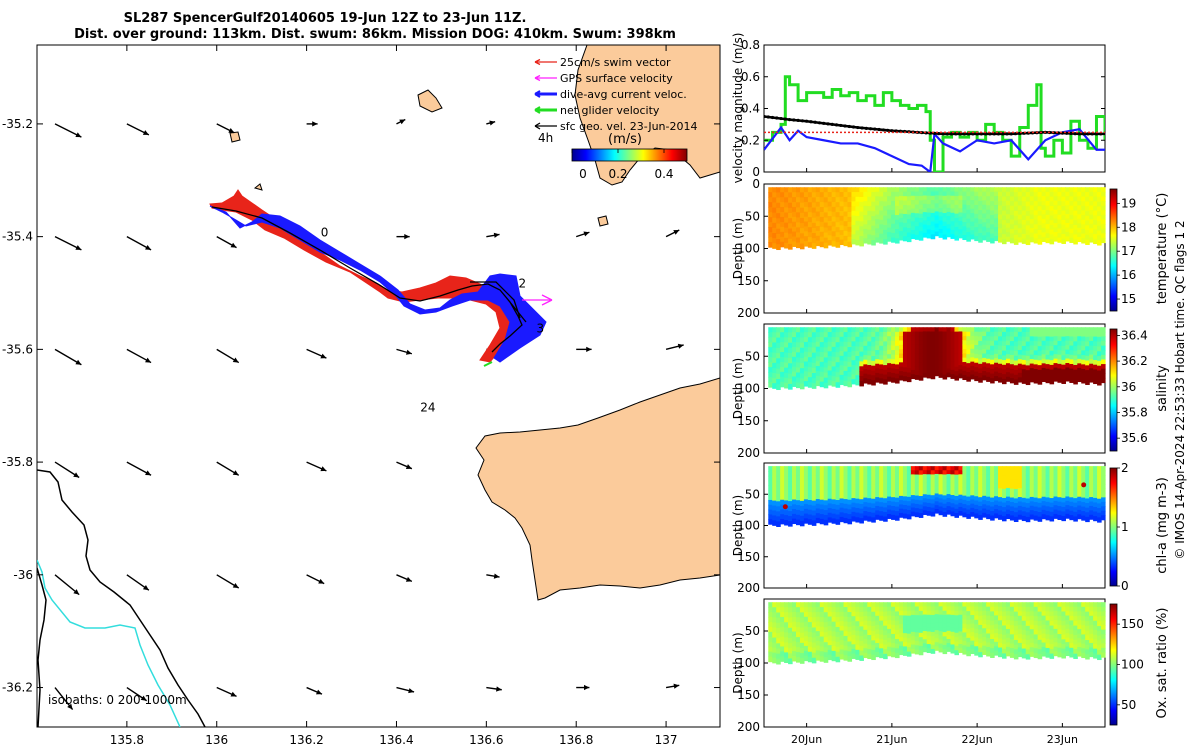 This screenshot has width=1200, height=750. Describe the element at coordinates (1128, 299) in the screenshot. I see `section-colorbar-tick-label: 15` at that location.